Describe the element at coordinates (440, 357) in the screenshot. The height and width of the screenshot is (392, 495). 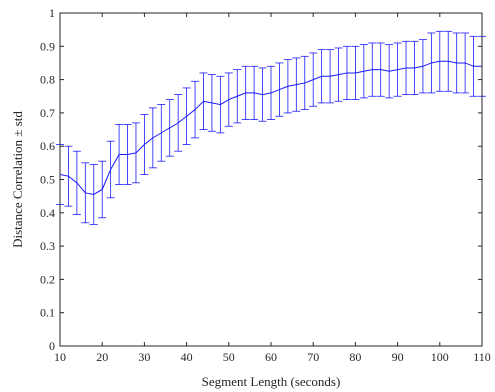
I see `x-tick-label: 100` at that location.